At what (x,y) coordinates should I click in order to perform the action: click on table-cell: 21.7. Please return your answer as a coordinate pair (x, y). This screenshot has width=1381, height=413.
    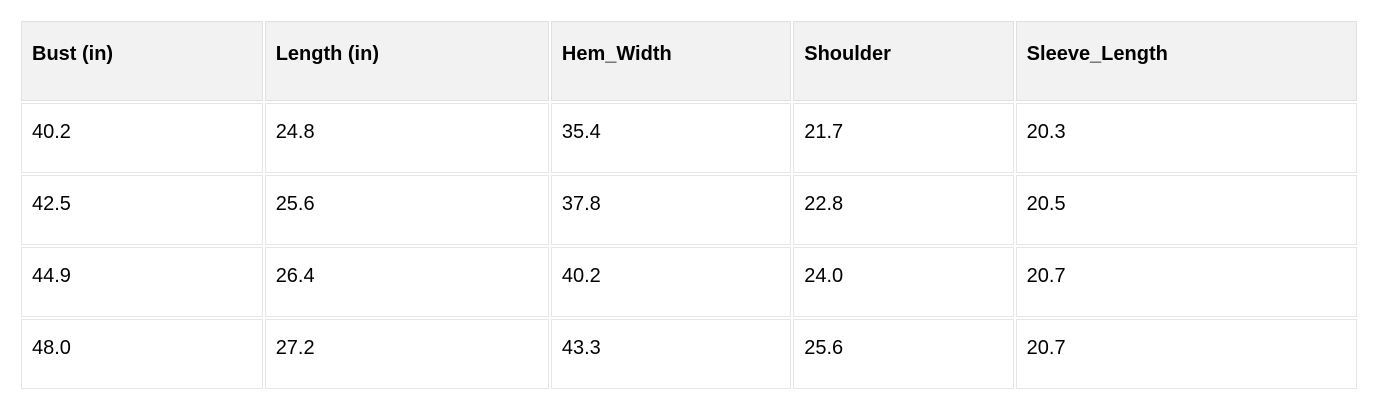
    Looking at the image, I should click on (903, 138).